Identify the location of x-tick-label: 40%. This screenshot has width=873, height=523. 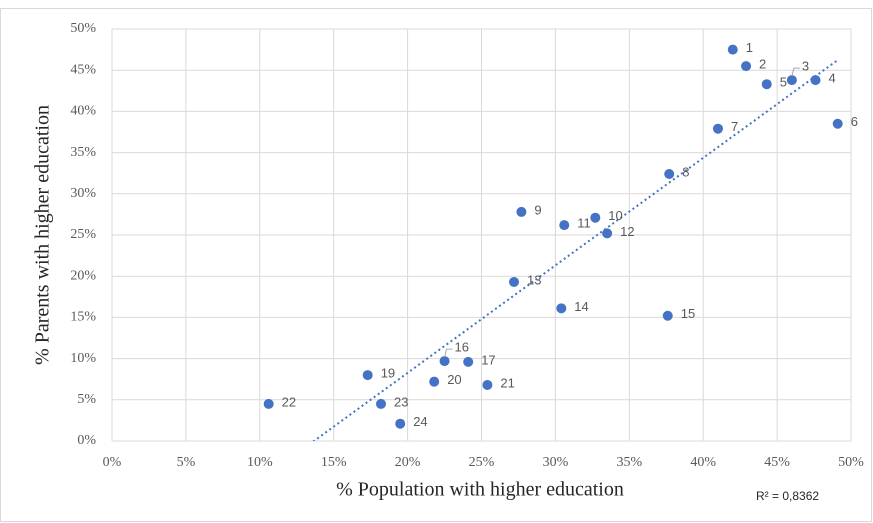
(703, 462).